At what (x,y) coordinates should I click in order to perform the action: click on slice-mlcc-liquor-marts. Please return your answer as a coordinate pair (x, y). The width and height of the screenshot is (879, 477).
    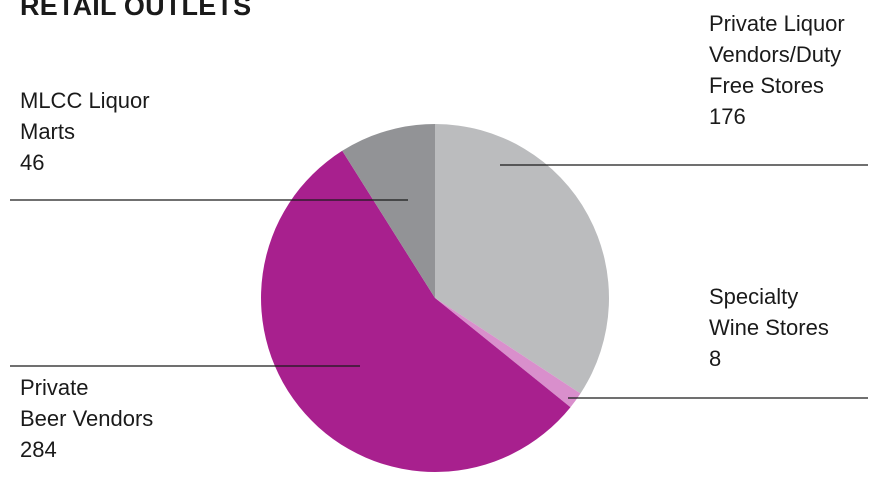
    Looking at the image, I should click on (388, 211).